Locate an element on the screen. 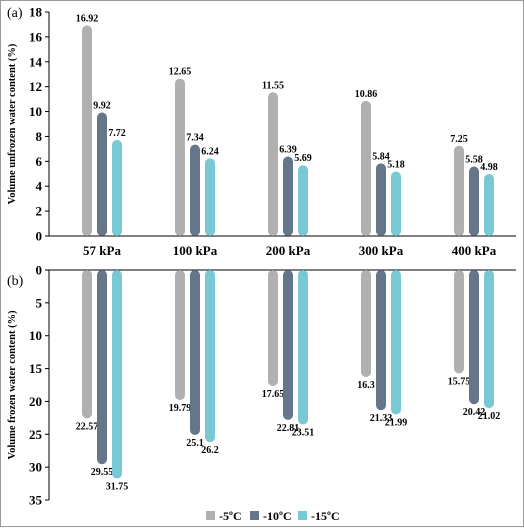  y-tick-label: 2 is located at coordinates (39, 211).